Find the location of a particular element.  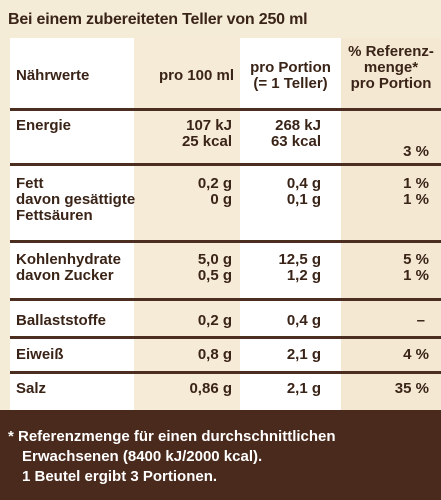

zucker-per100: 0,5 g is located at coordinates (214, 275).